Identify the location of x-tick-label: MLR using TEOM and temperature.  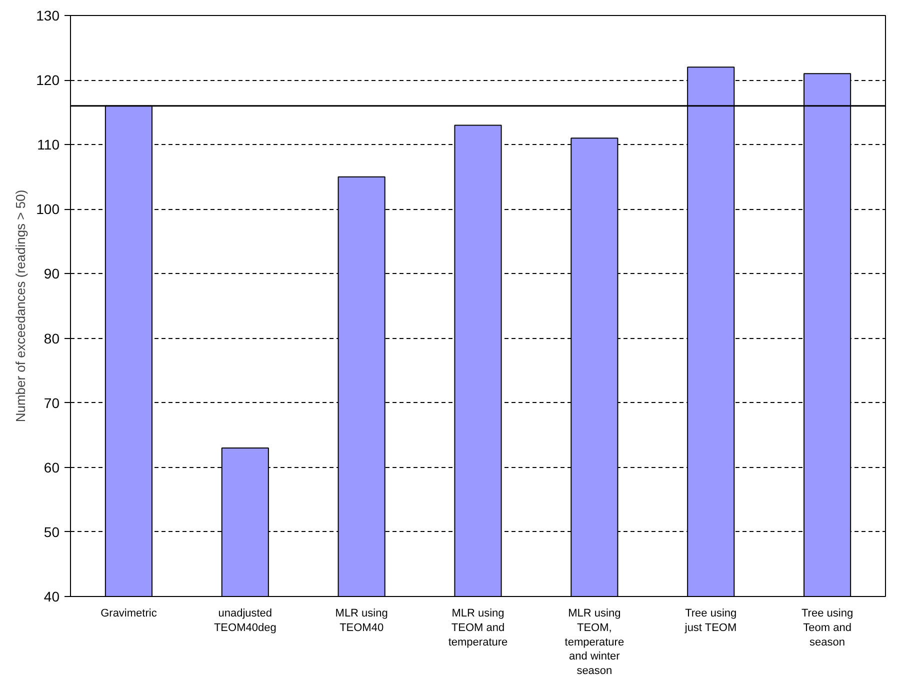
(478, 628).